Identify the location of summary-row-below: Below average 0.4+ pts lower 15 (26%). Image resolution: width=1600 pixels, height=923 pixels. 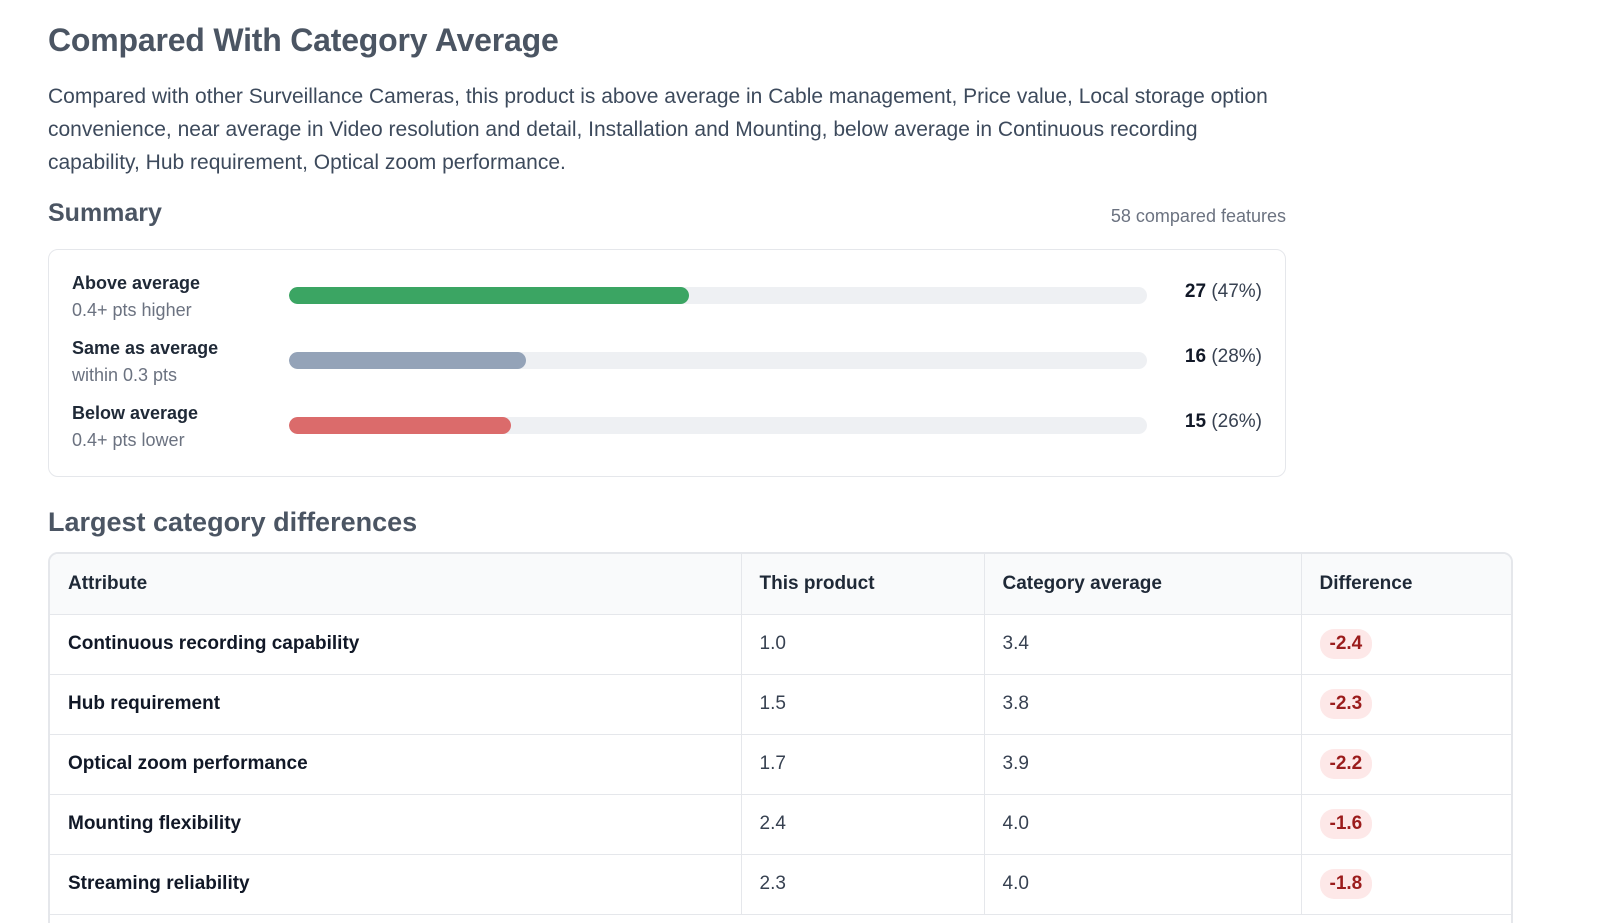
(667, 431).